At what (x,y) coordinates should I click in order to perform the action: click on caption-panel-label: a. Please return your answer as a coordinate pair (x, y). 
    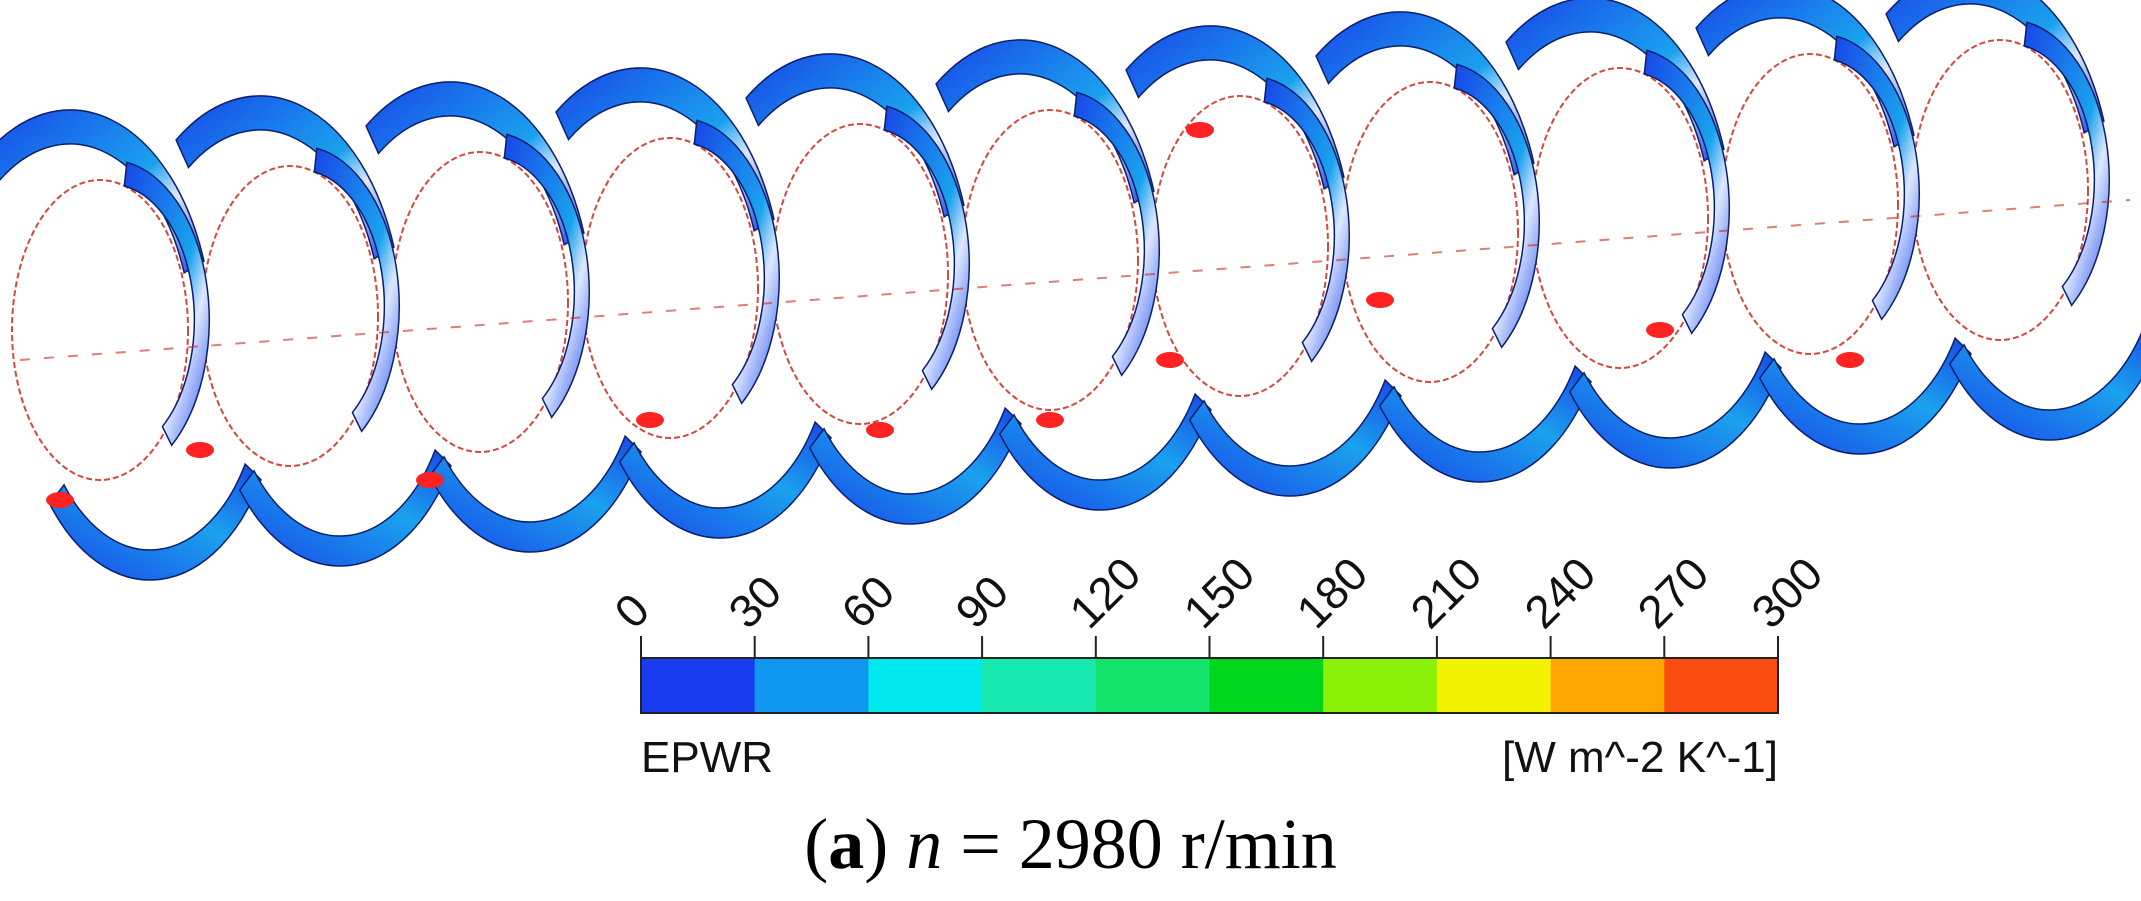
    Looking at the image, I should click on (846, 844).